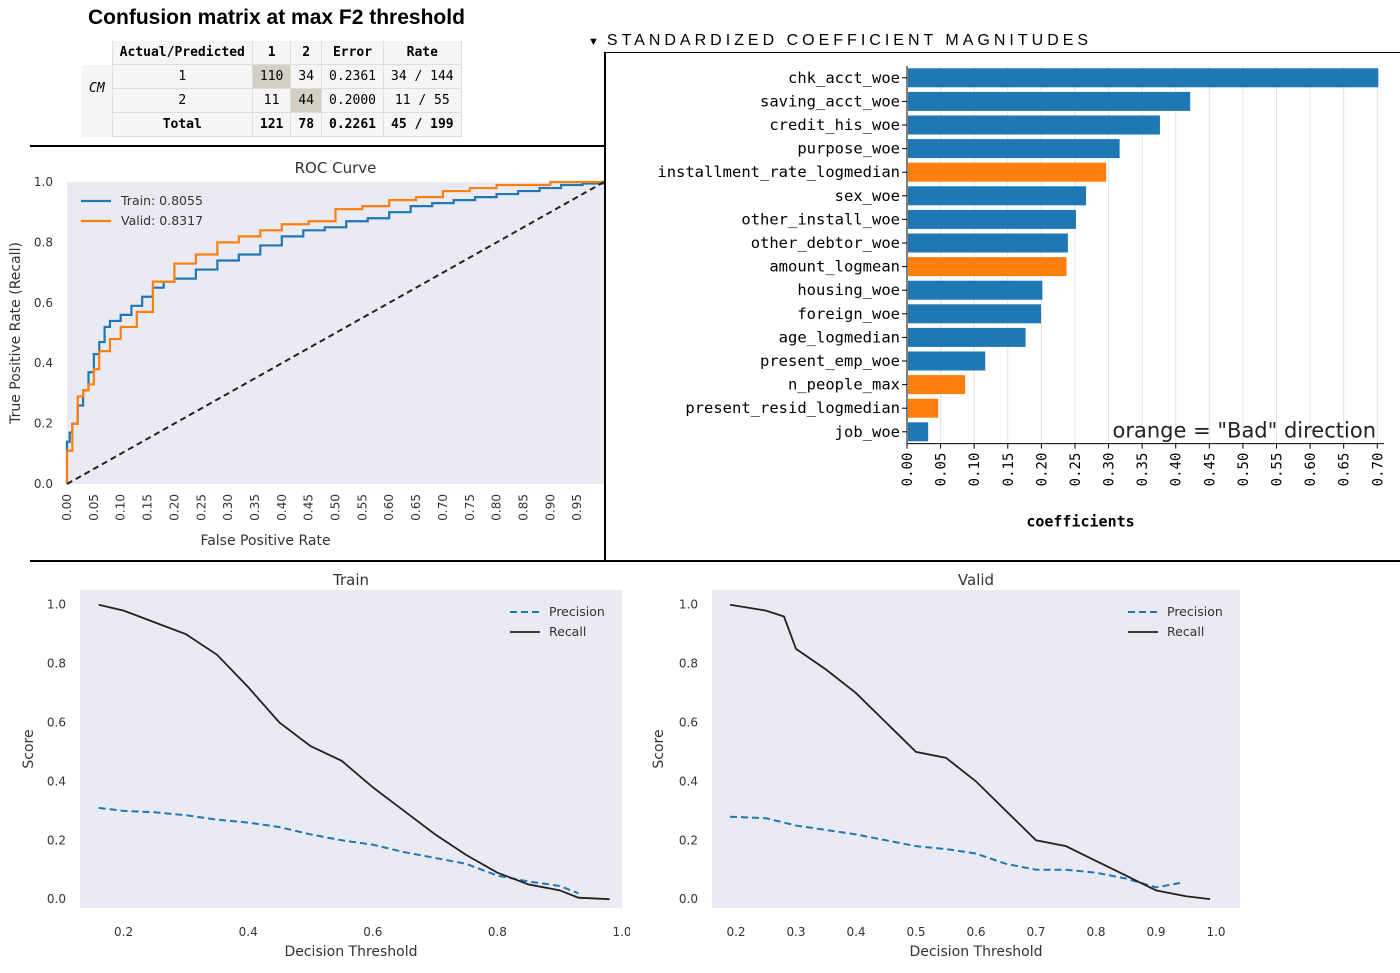 This screenshot has width=1400, height=973. I want to click on x-tick-label: 0.60, so click(389, 507).